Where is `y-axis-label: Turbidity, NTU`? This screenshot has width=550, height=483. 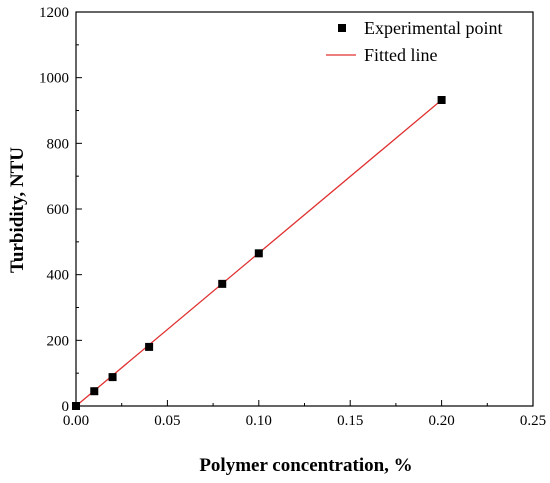
y-axis-label: Turbidity, NTU is located at coordinates (17, 210).